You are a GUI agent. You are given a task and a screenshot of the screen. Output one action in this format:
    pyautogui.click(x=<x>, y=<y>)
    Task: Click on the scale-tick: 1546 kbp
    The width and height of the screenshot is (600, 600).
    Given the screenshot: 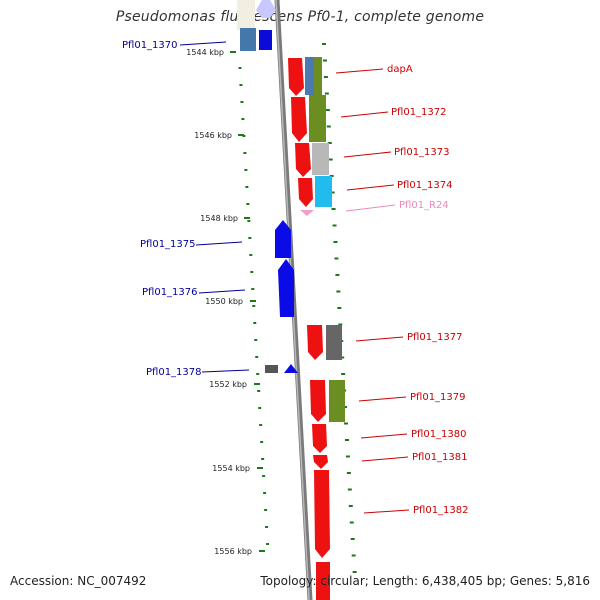 What is the action you would take?
    pyautogui.click(x=219, y=135)
    